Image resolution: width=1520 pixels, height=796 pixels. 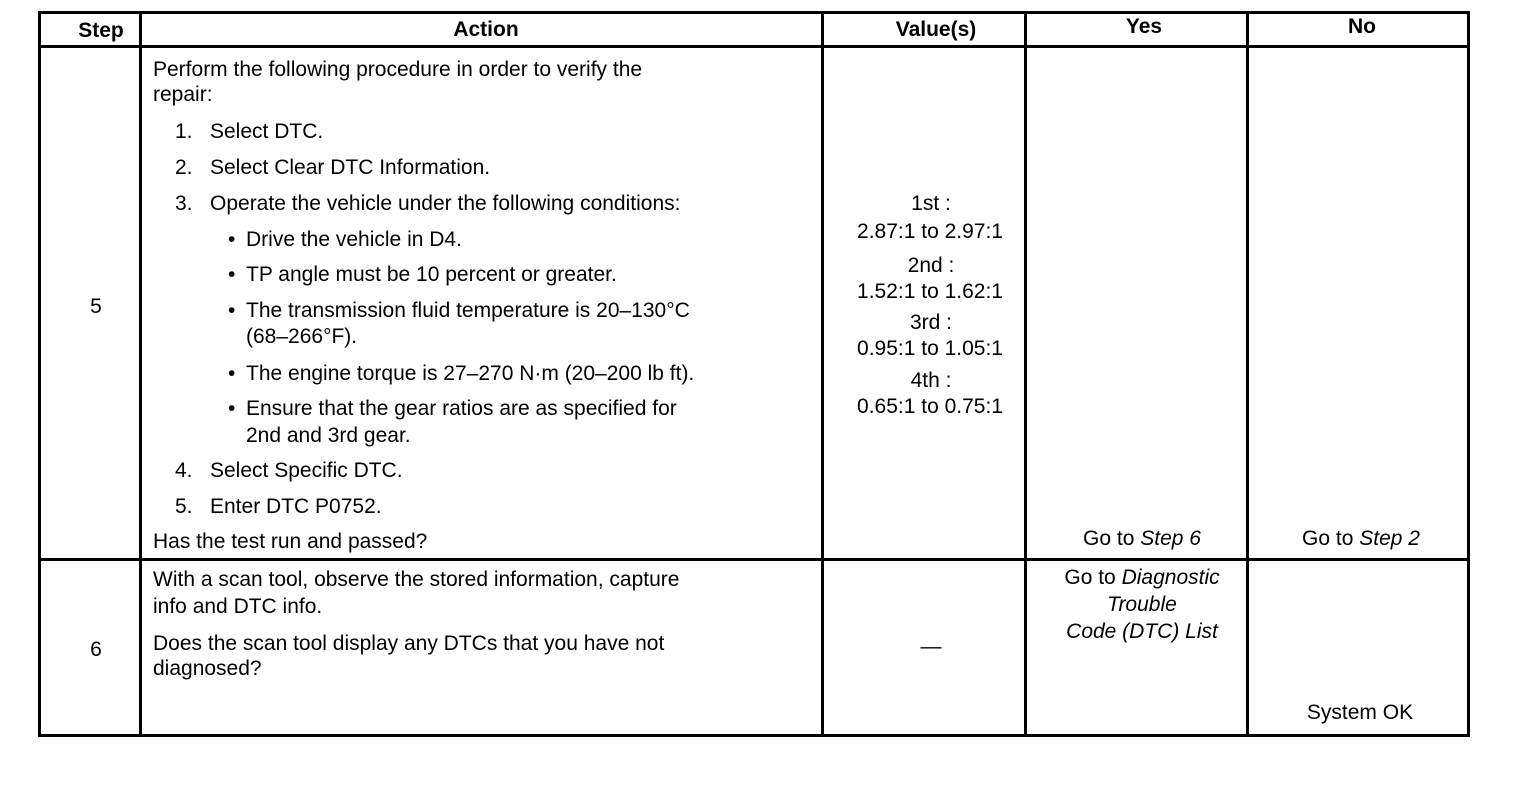 I want to click on dtc-list-link: Trouble, so click(x=1142, y=604).